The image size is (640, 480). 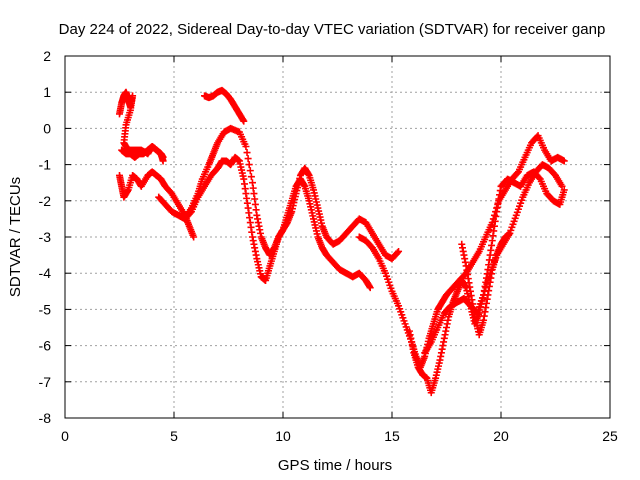 I want to click on y-tick-label: -7, so click(x=45, y=382).